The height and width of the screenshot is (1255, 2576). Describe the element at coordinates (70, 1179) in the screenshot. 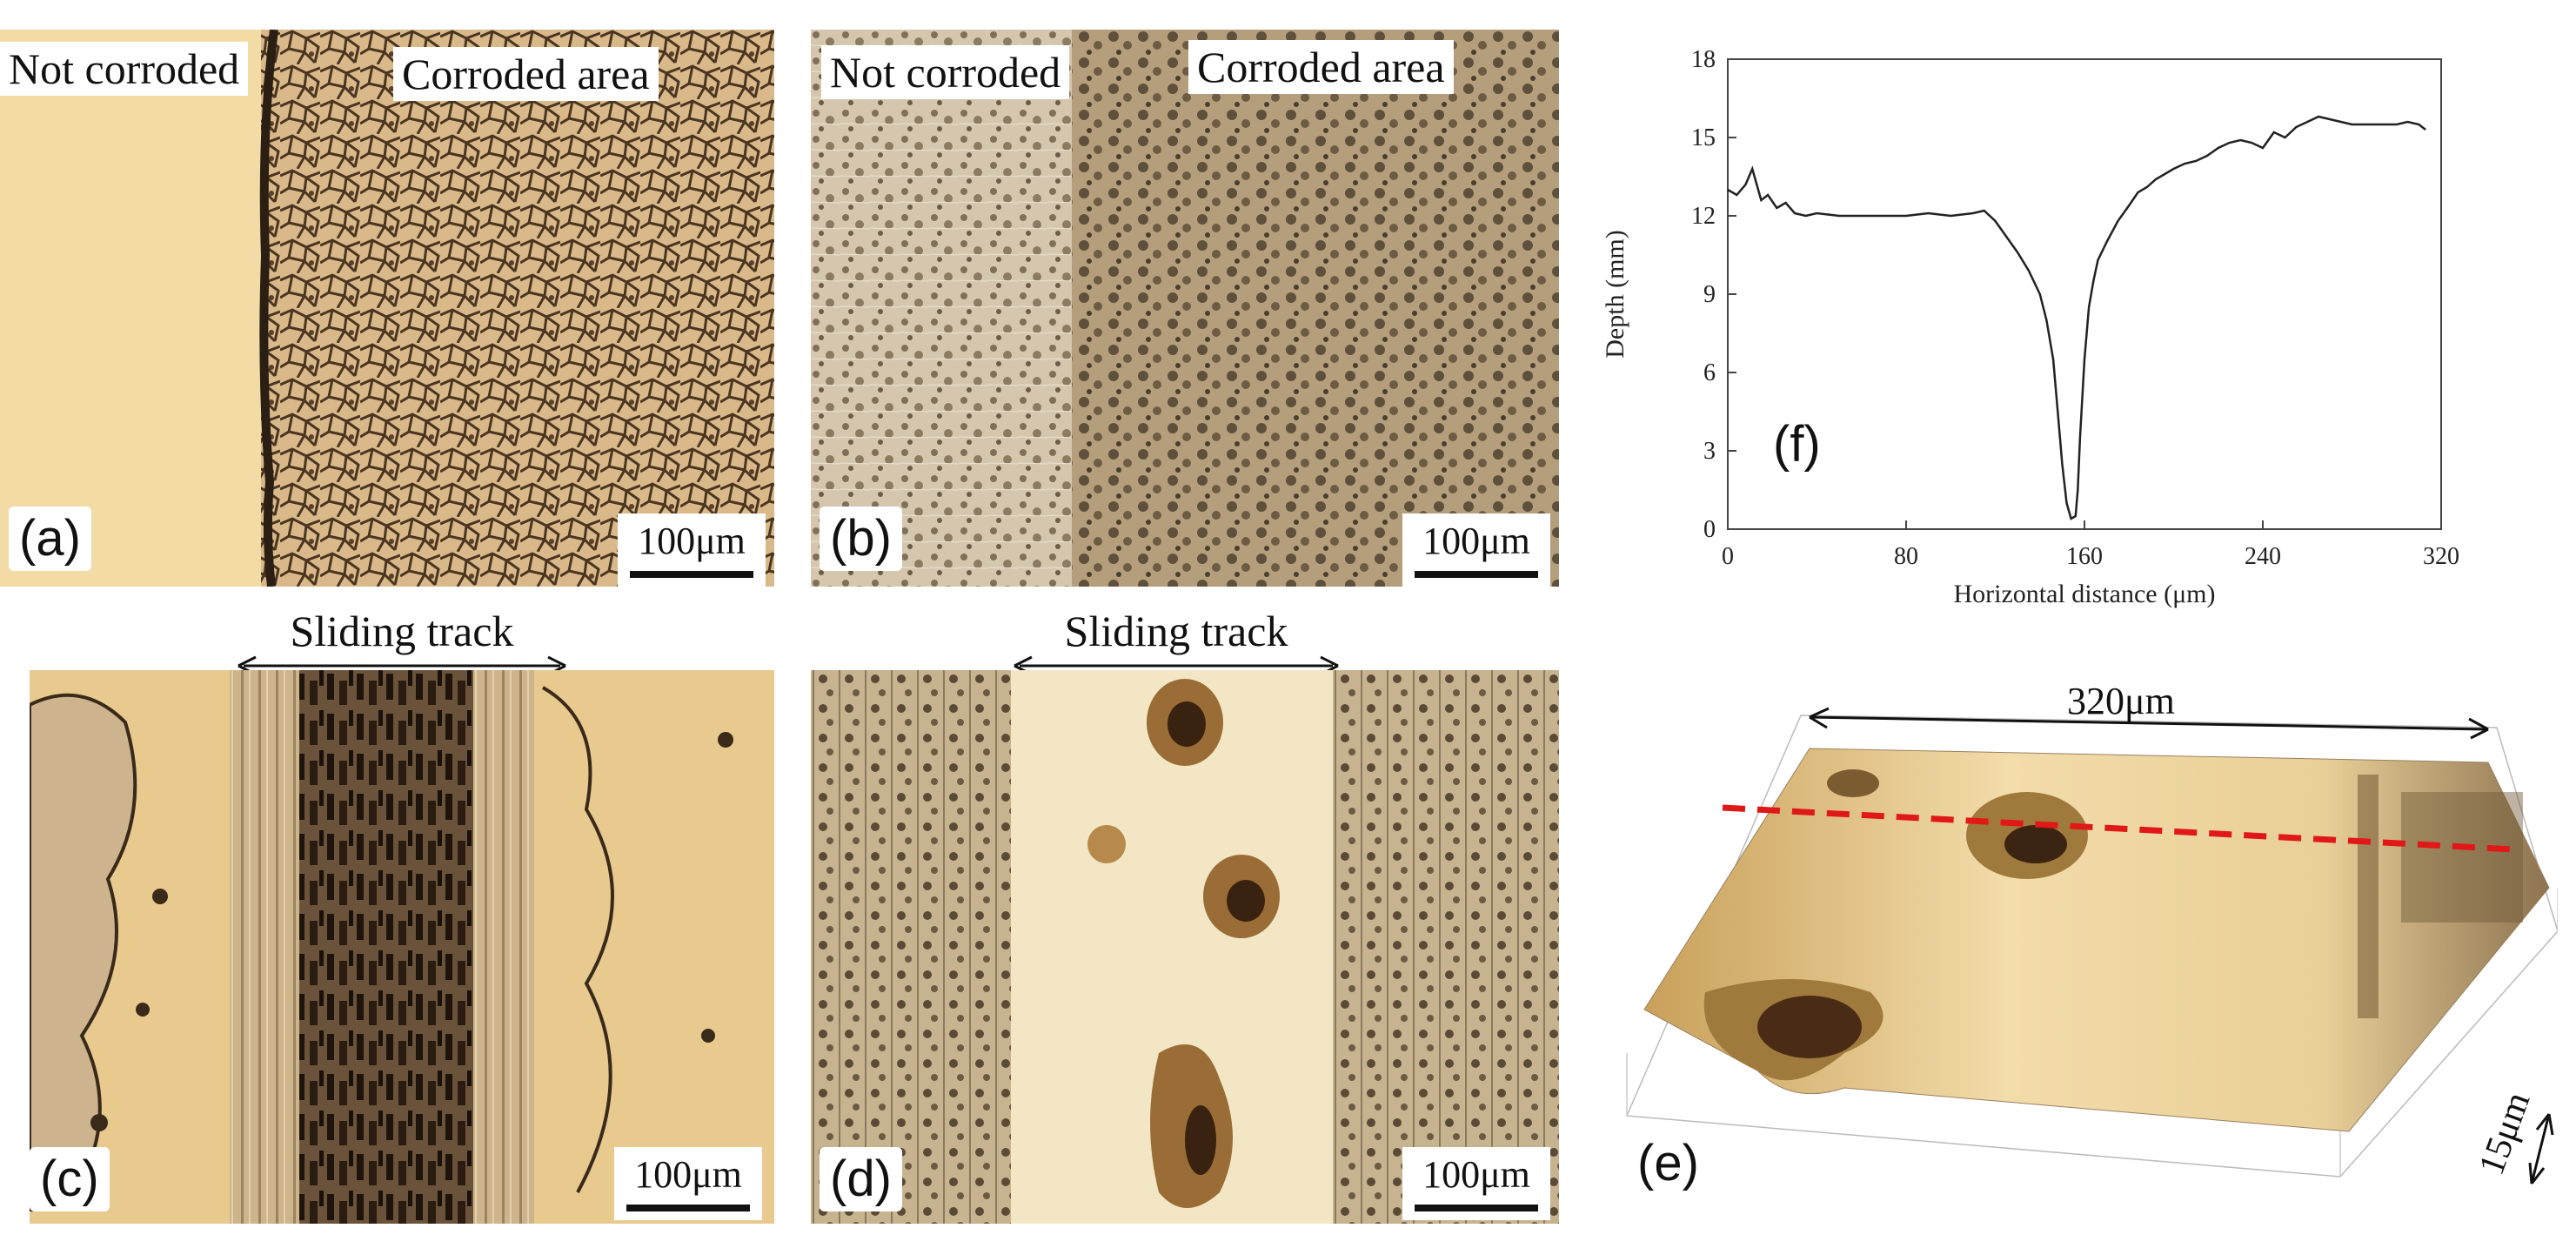

I see `panel-tag-c: (c)` at that location.